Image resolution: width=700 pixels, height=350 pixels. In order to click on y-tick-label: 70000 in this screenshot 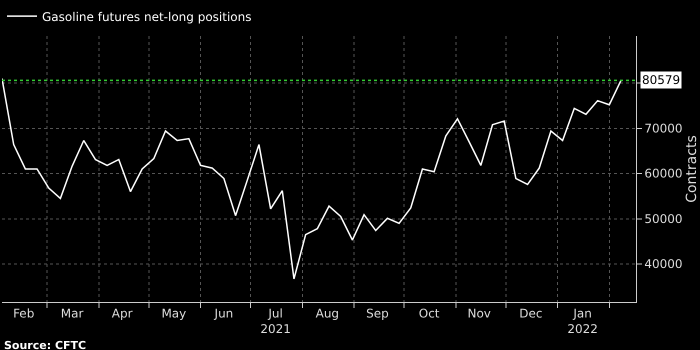, I will do `click(663, 128)`.